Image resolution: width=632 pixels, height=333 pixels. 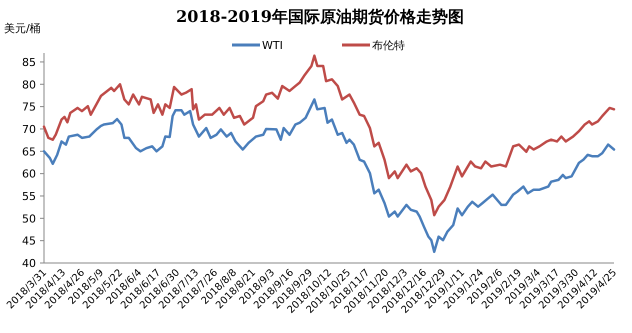 What do you see at coordinates (29, 174) in the screenshot?
I see `y-tick-label: 60` at bounding box center [29, 174].